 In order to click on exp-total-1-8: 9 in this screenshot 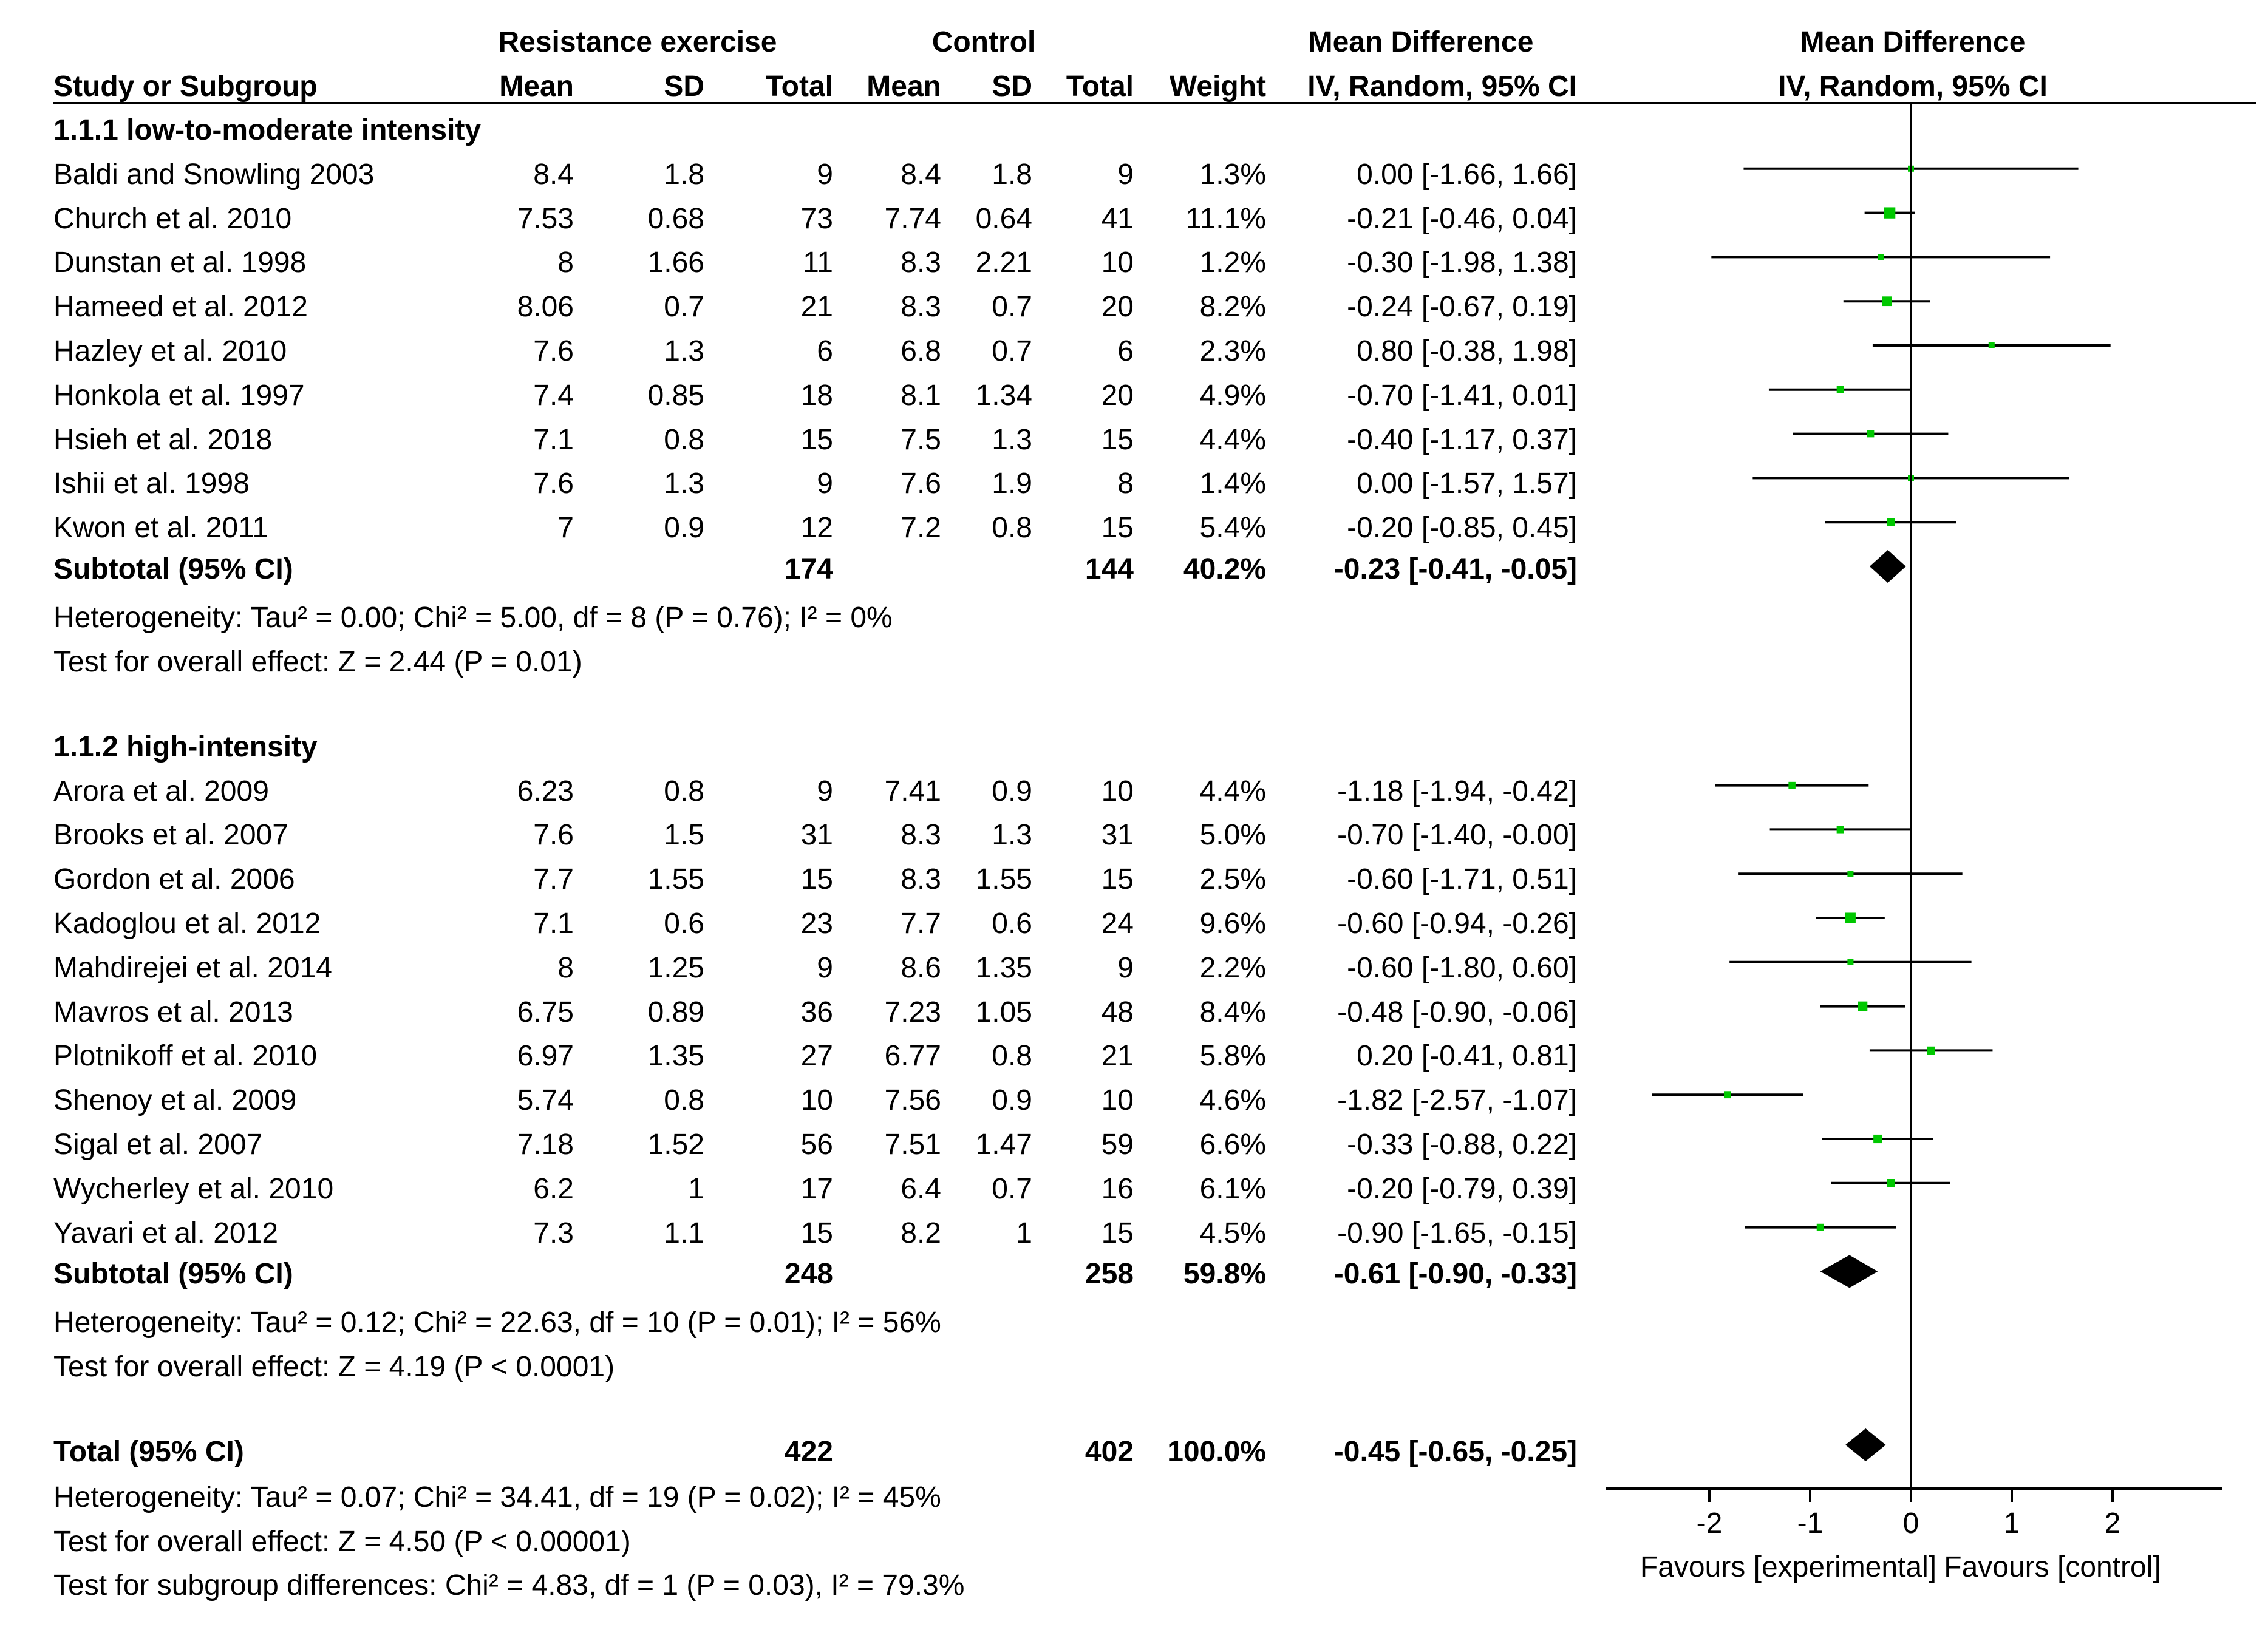, I will do `click(825, 484)`.